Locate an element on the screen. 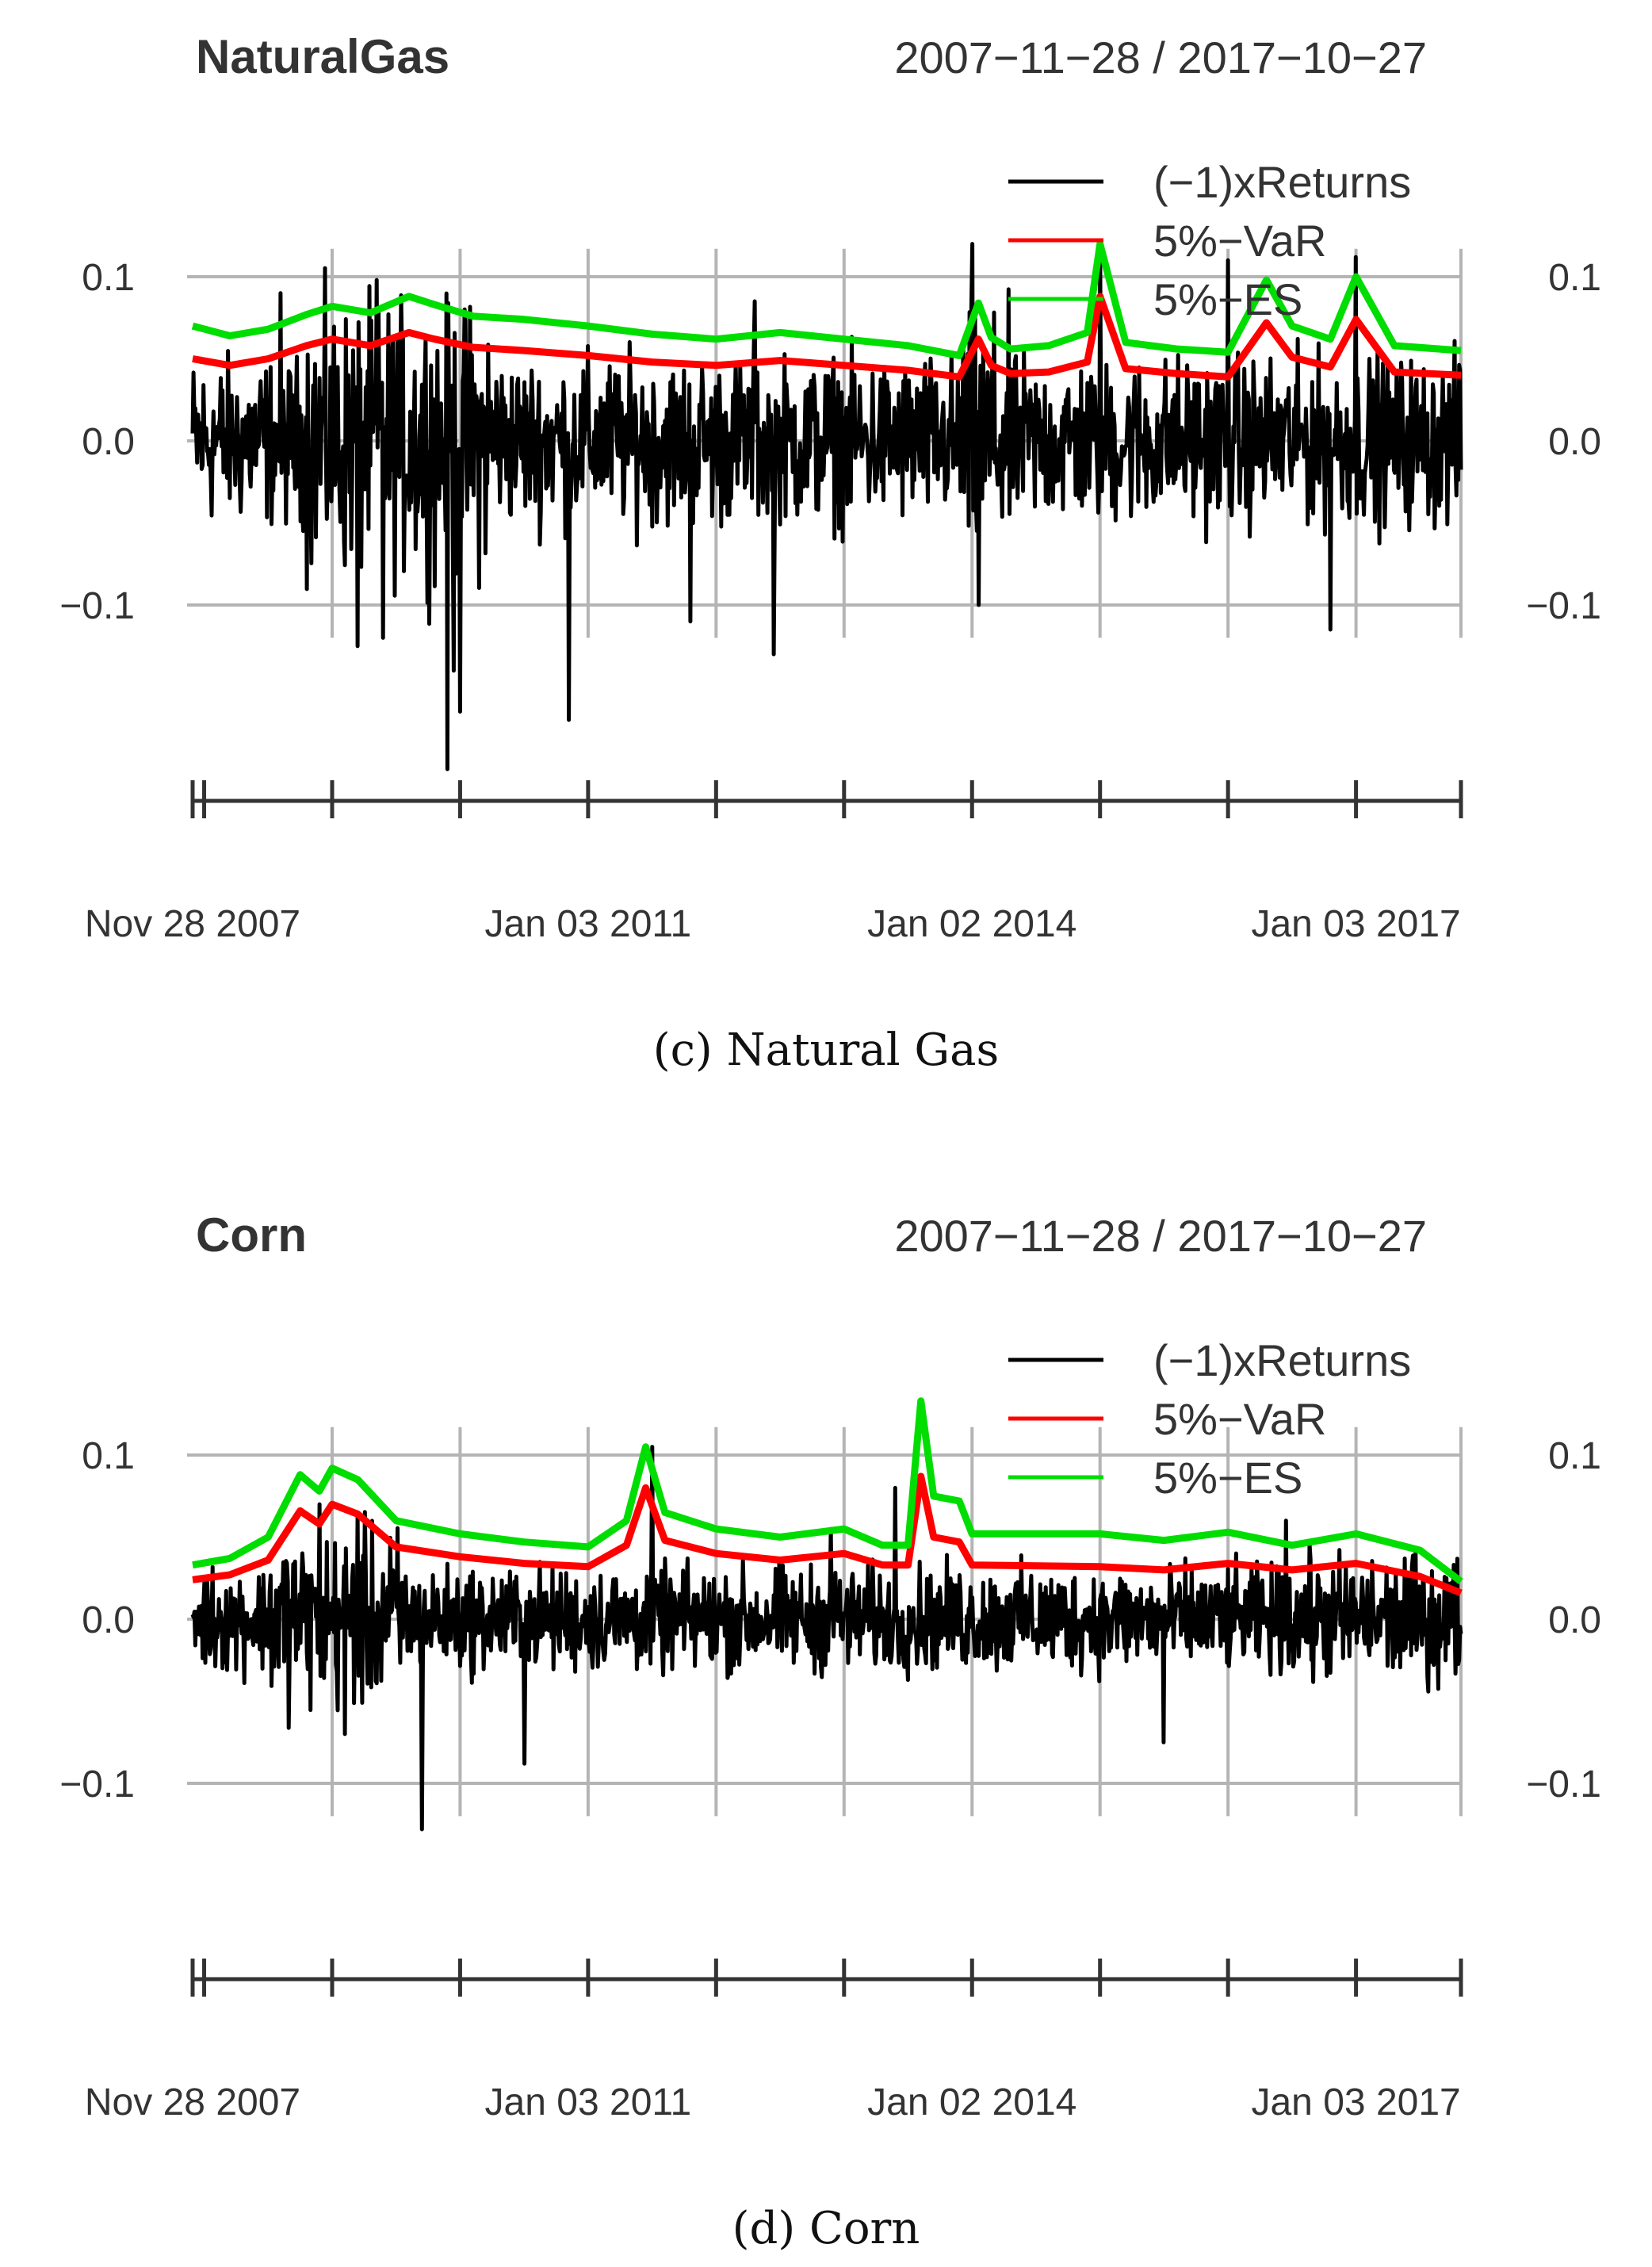 The height and width of the screenshot is (2267, 1652). chart-title: NaturalGas is located at coordinates (322, 56).